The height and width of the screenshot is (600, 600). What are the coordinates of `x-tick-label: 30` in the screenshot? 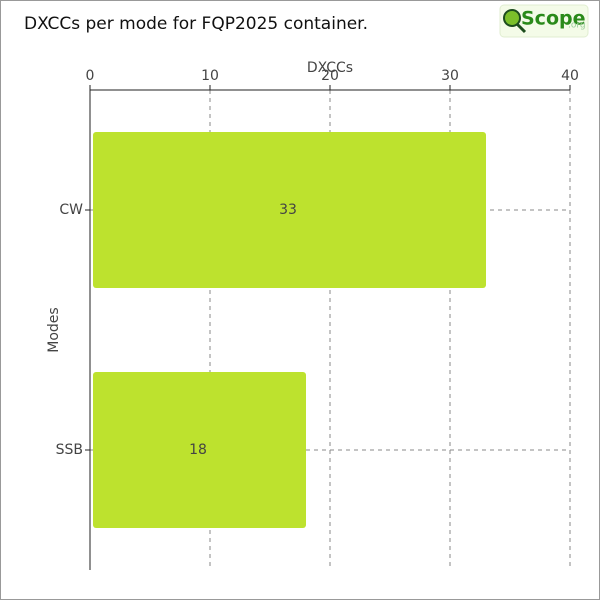 It's located at (450, 76).